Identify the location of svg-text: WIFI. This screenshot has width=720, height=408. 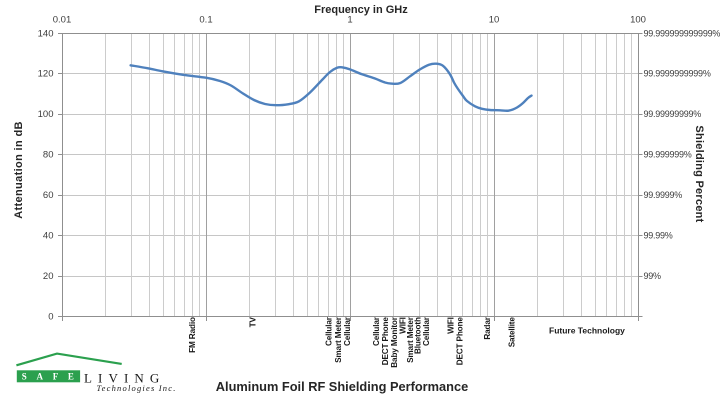
(450, 325).